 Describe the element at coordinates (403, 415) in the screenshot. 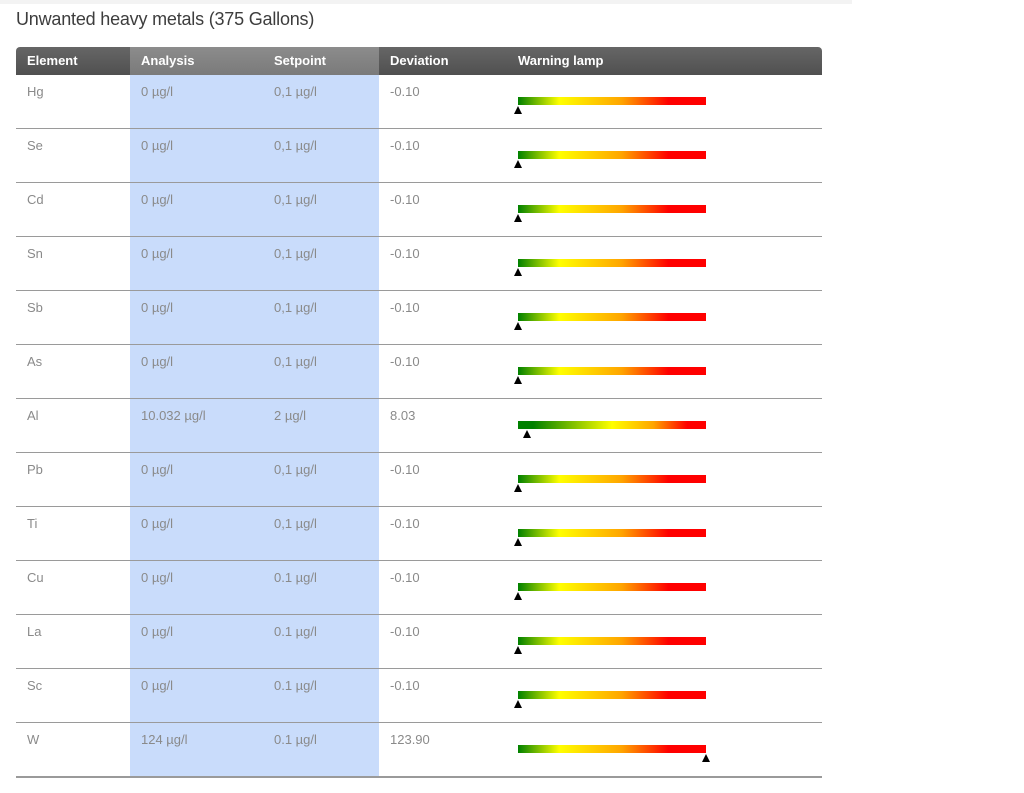

I see `deviation-cell: 8.03` at that location.